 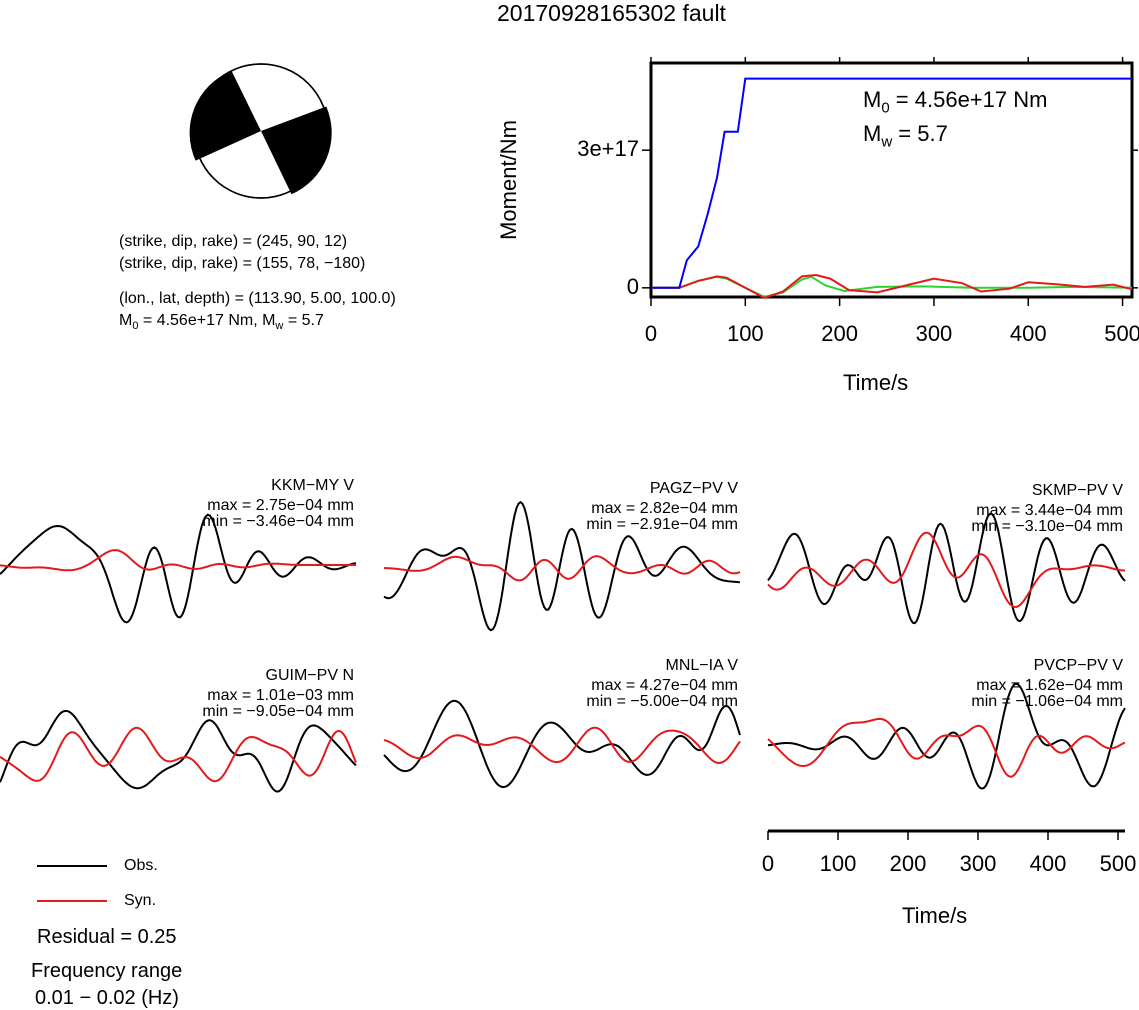 I want to click on station-min: min = −2.91e−04 mm, so click(x=662, y=524).